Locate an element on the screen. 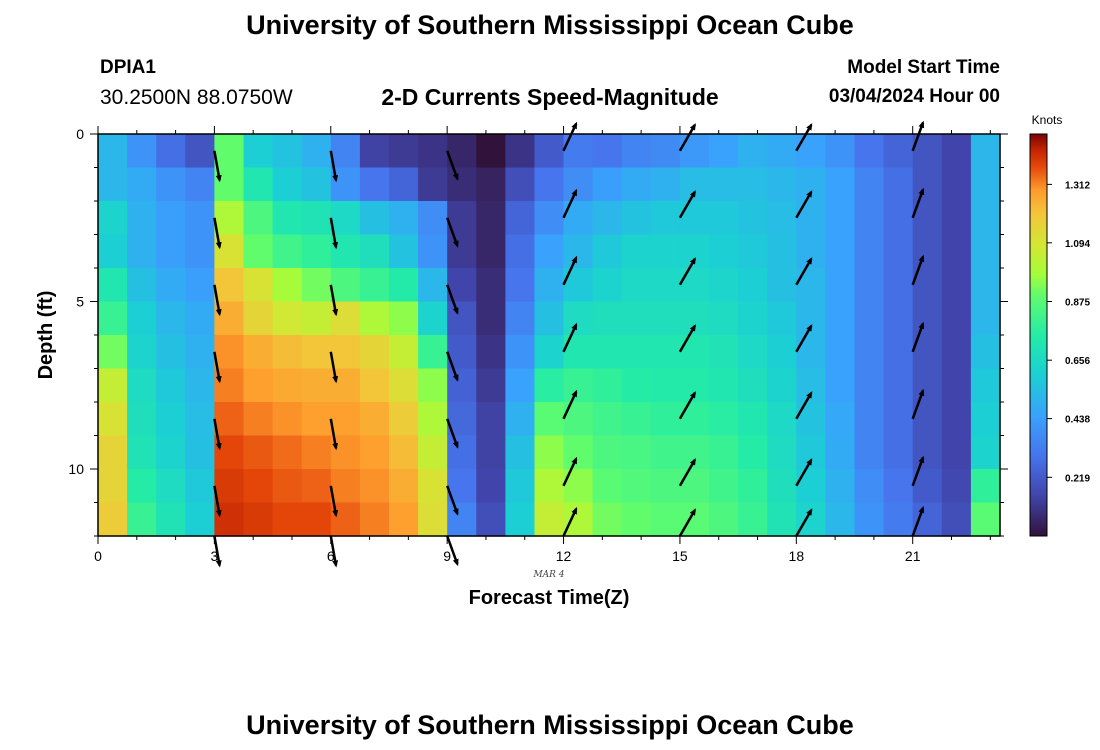  colorbar-ticks: 0.219 0.438 0.656 0.875 1.094 1.312 is located at coordinates (1068, 332).